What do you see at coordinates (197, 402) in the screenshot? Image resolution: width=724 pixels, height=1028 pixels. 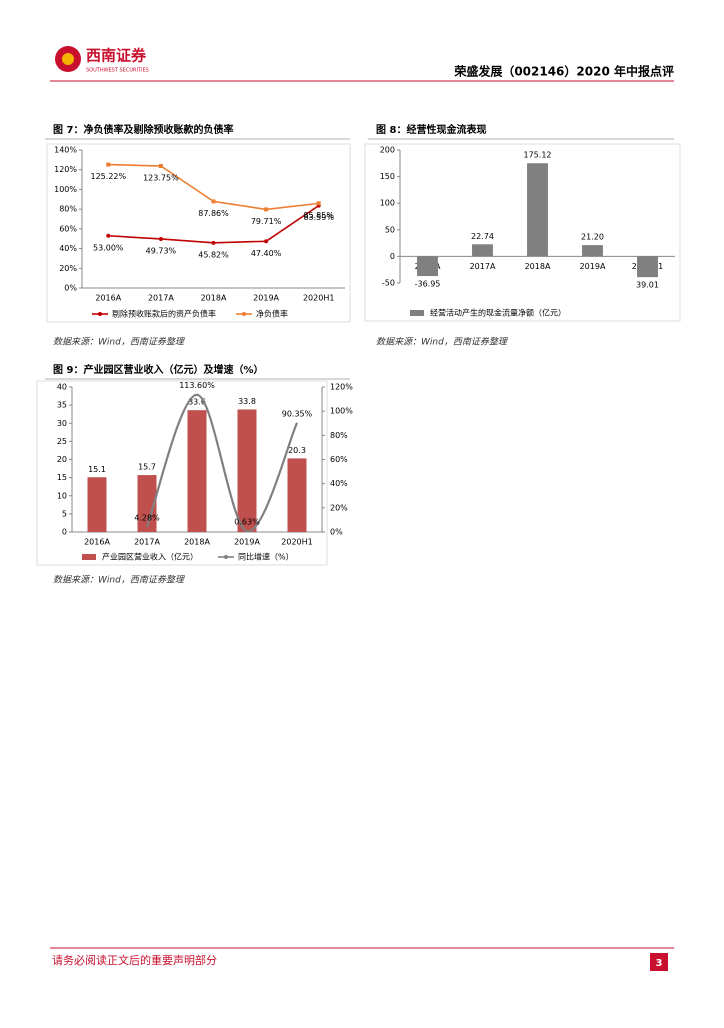 I see `data-label: 33.6` at bounding box center [197, 402].